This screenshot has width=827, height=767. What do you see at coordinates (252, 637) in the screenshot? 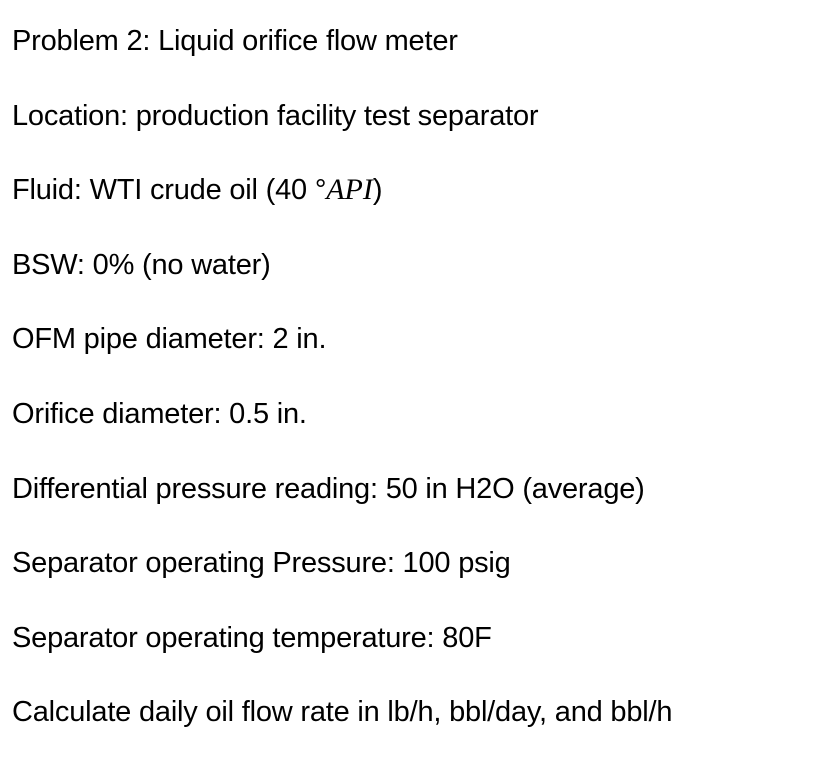
I see `operating-temperature-line: Separator operating temperature: 80F` at bounding box center [252, 637].